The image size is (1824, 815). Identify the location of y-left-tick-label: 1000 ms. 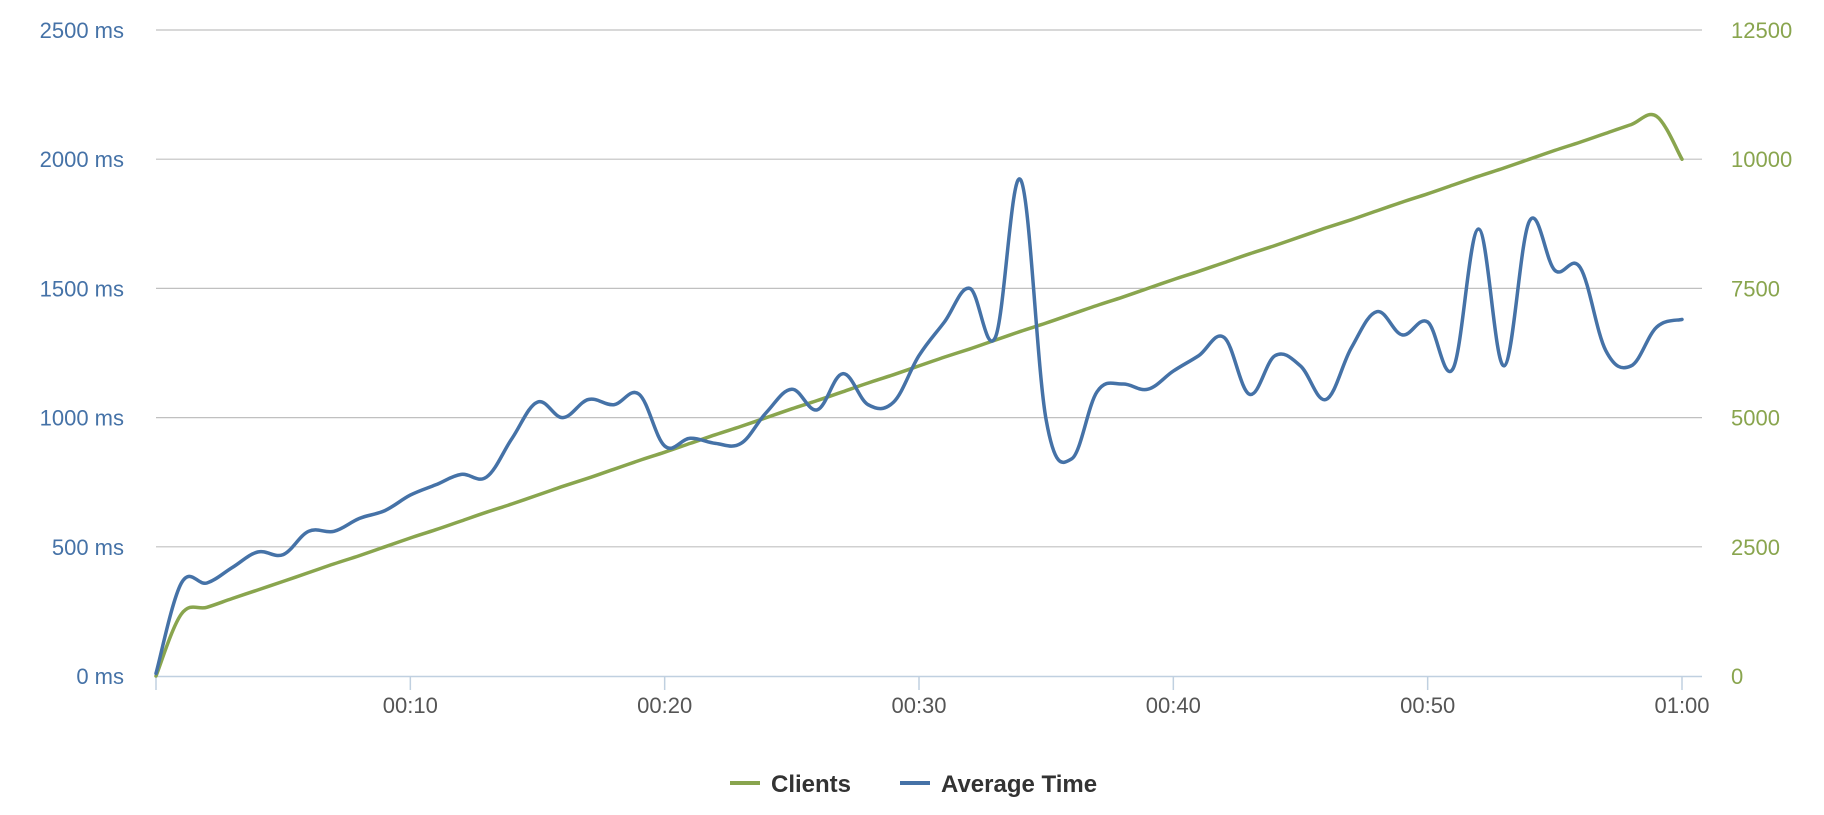
(82, 418).